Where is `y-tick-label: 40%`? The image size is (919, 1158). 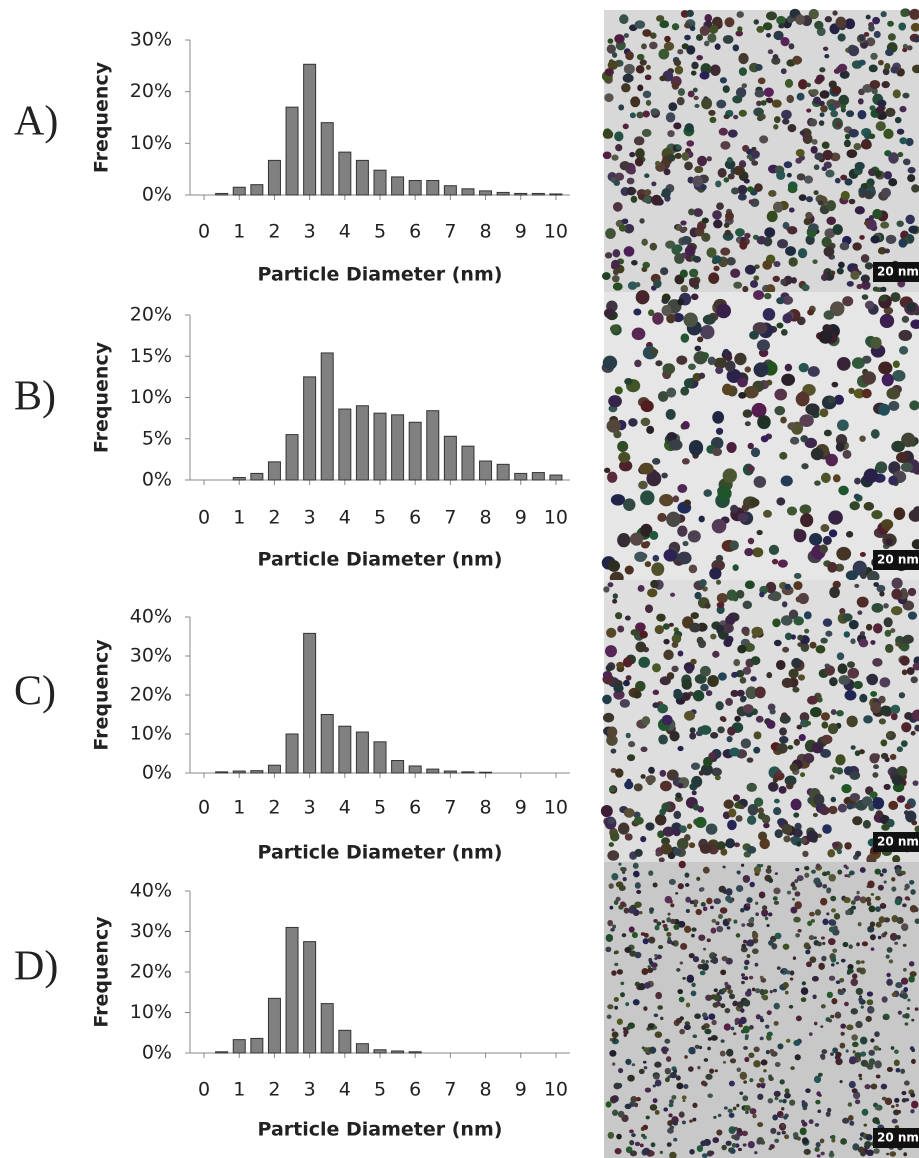 y-tick-label: 40% is located at coordinates (151, 617).